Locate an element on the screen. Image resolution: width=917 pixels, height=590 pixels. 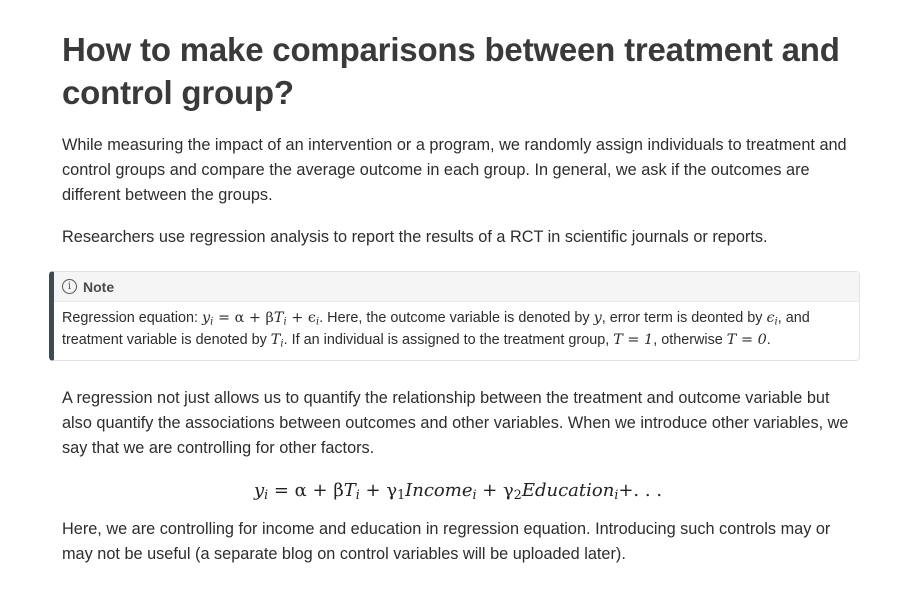
note-text: Regression equation: is located at coordinates (132, 318).